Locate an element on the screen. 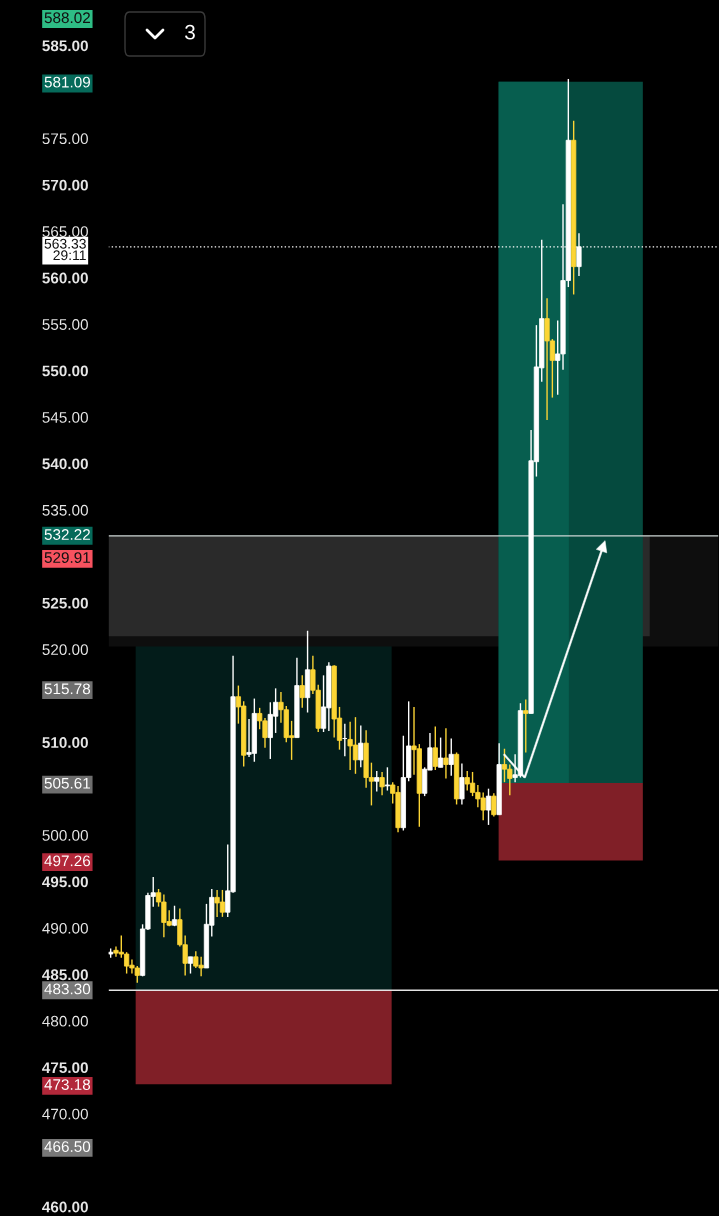  y-tick-label: 555.00 is located at coordinates (65, 324).